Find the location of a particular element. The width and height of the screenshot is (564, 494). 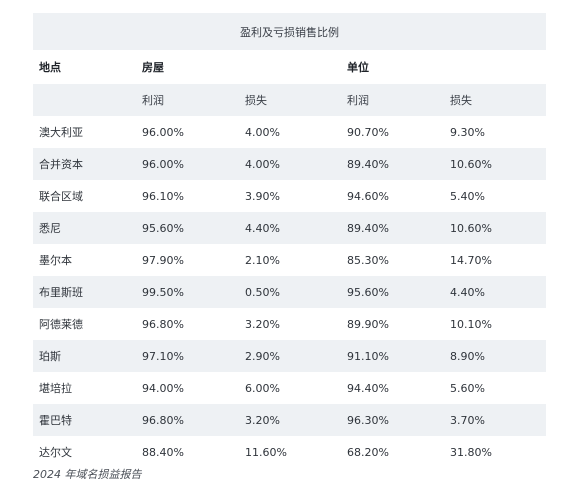

table-row: 布里斯班 99.50% 0.50% 95.60% 4.40% is located at coordinates (290, 292).